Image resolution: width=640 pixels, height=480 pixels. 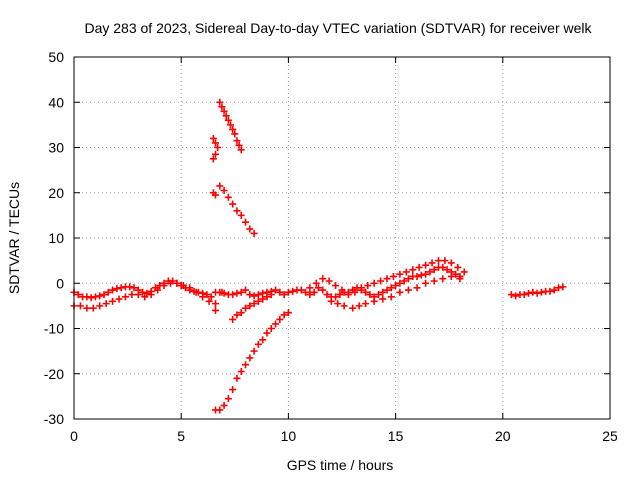 I want to click on series-upper-descending-arc, so click(x=227, y=126).